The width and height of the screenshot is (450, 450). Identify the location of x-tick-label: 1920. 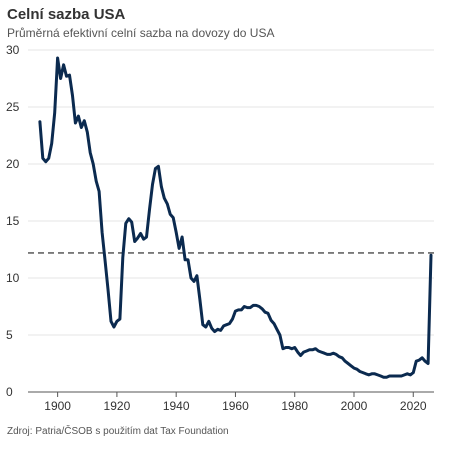
(117, 406).